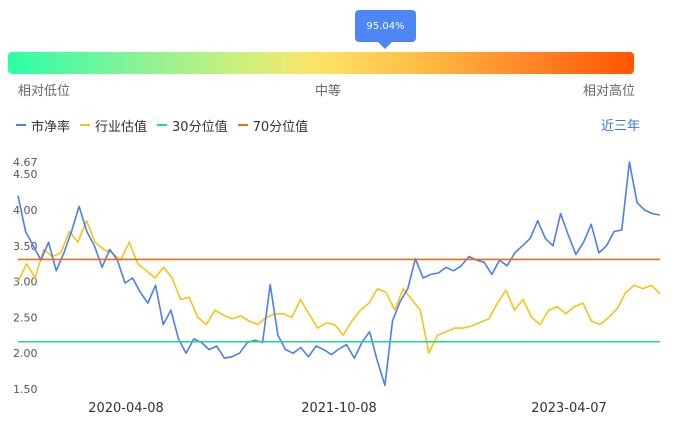 The height and width of the screenshot is (442, 686). I want to click on y-tick-label-6: 4.50, so click(25, 174).